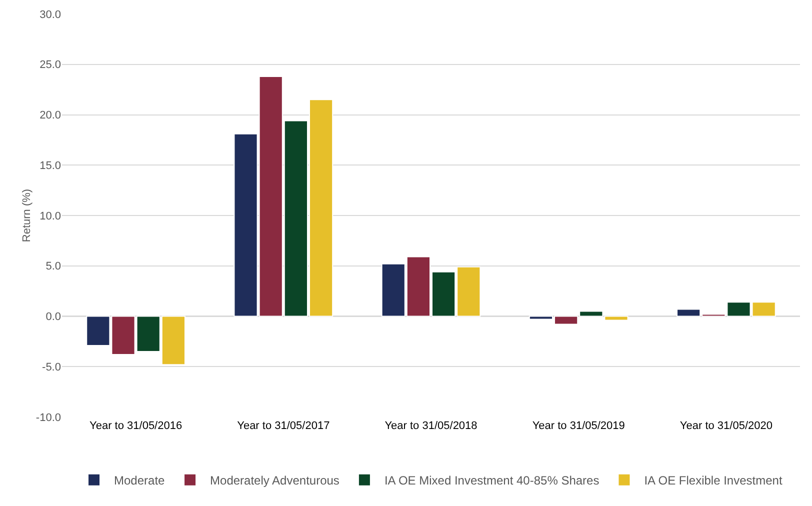 The width and height of the screenshot is (812, 506). What do you see at coordinates (50, 116) in the screenshot?
I see `y-tick-label: 20.0` at bounding box center [50, 116].